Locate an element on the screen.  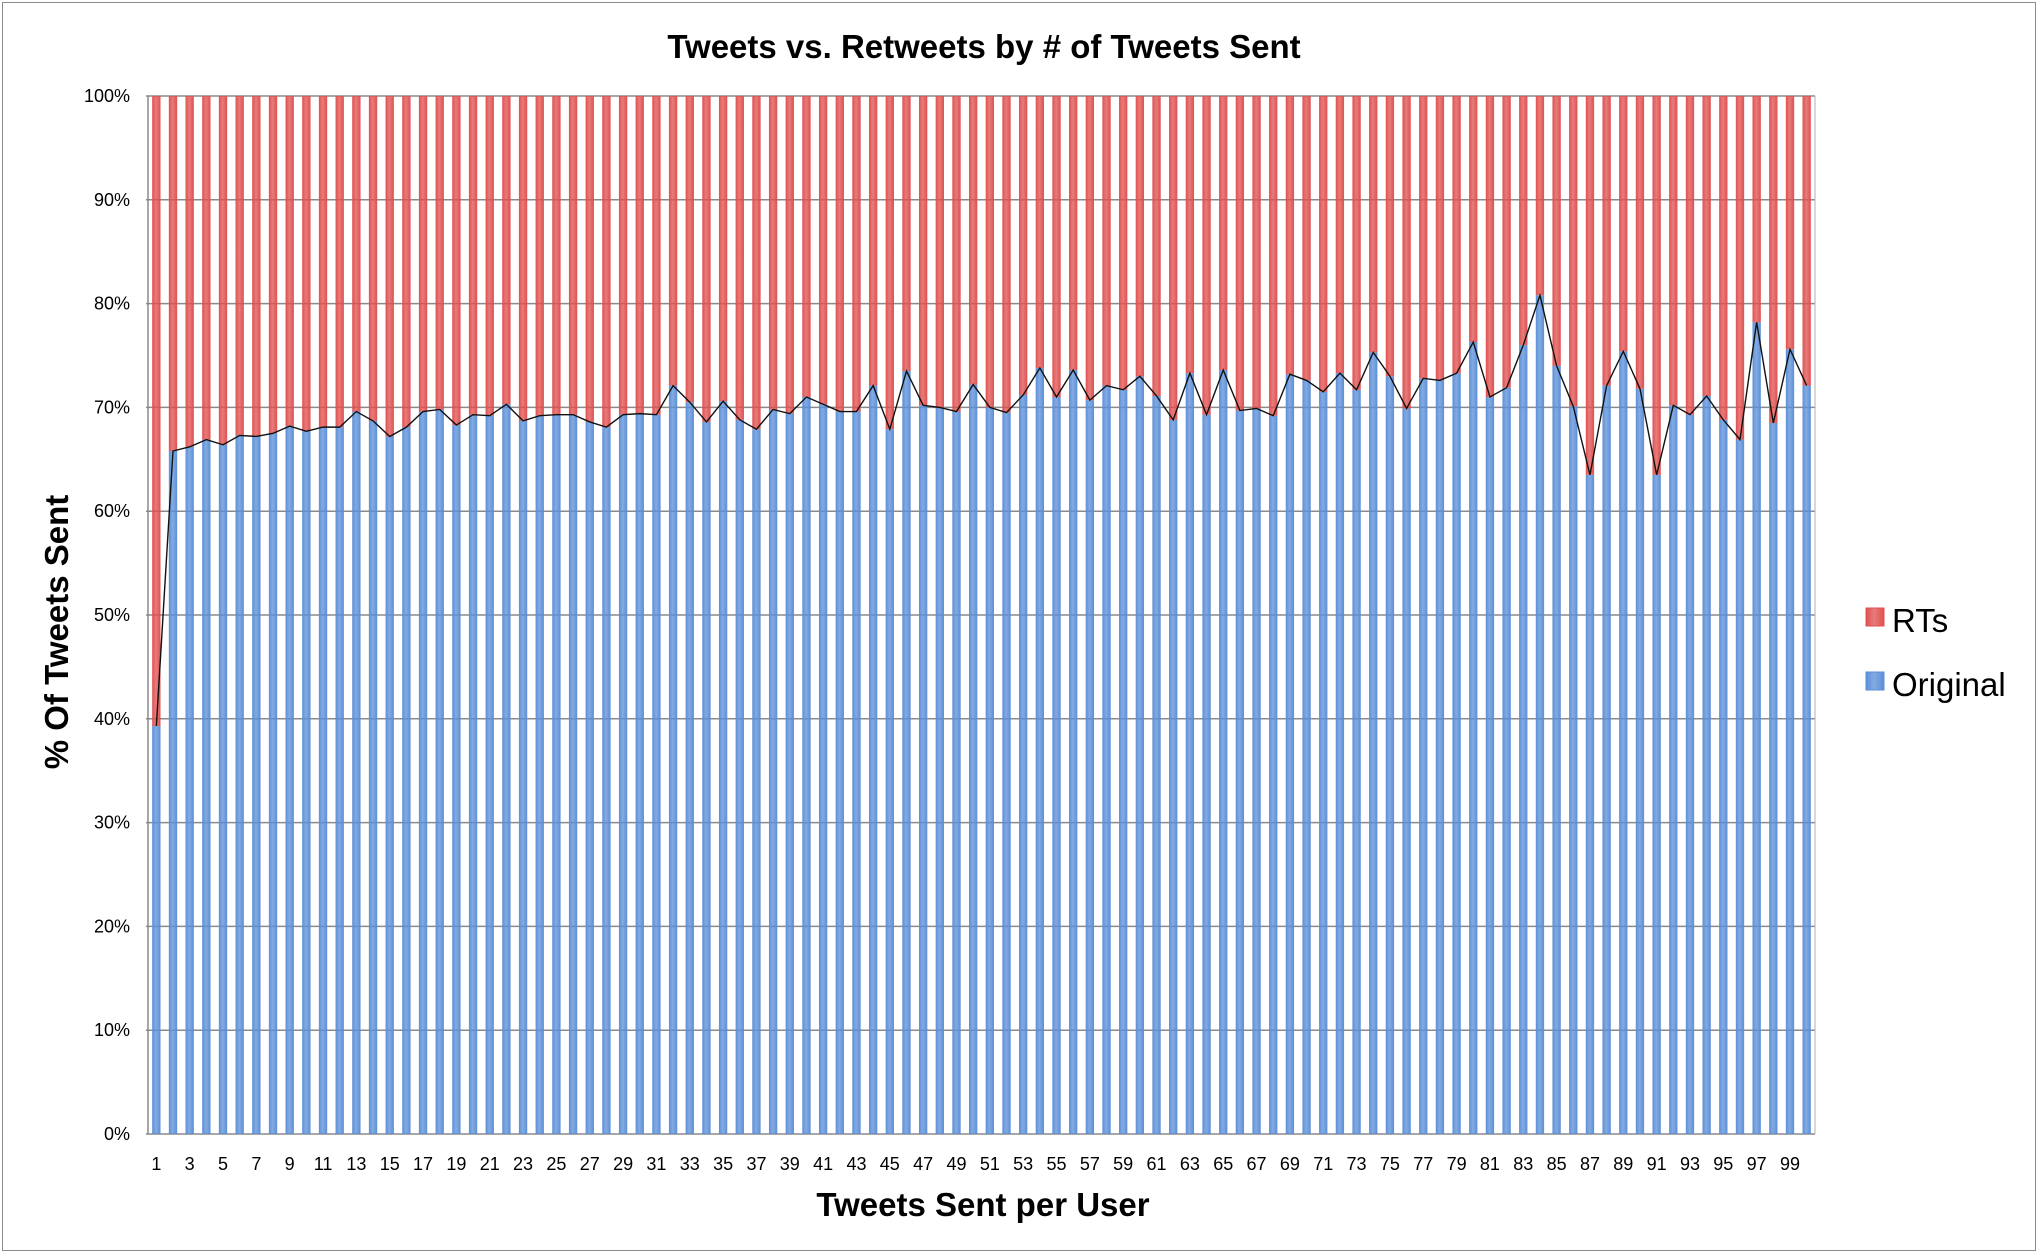
x-tick-label: 39 is located at coordinates (790, 1164).